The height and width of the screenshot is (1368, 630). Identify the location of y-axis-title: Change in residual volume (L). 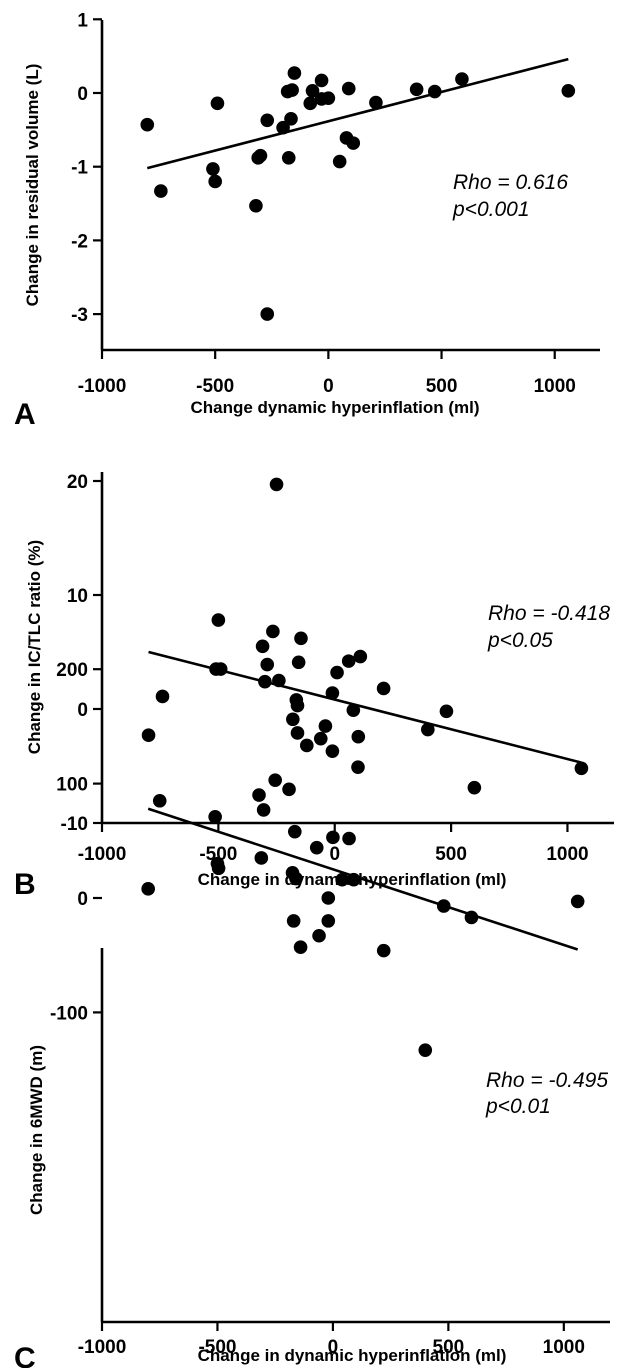
(32, 185).